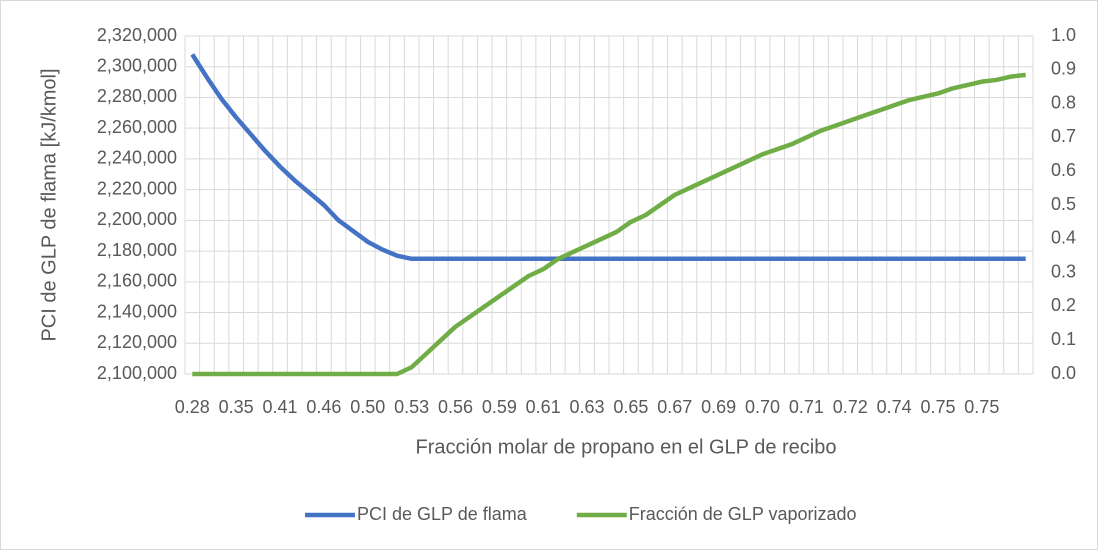 The width and height of the screenshot is (1098, 555). Describe the element at coordinates (323, 407) in the screenshot. I see `x-tick-label: 0.46` at that location.